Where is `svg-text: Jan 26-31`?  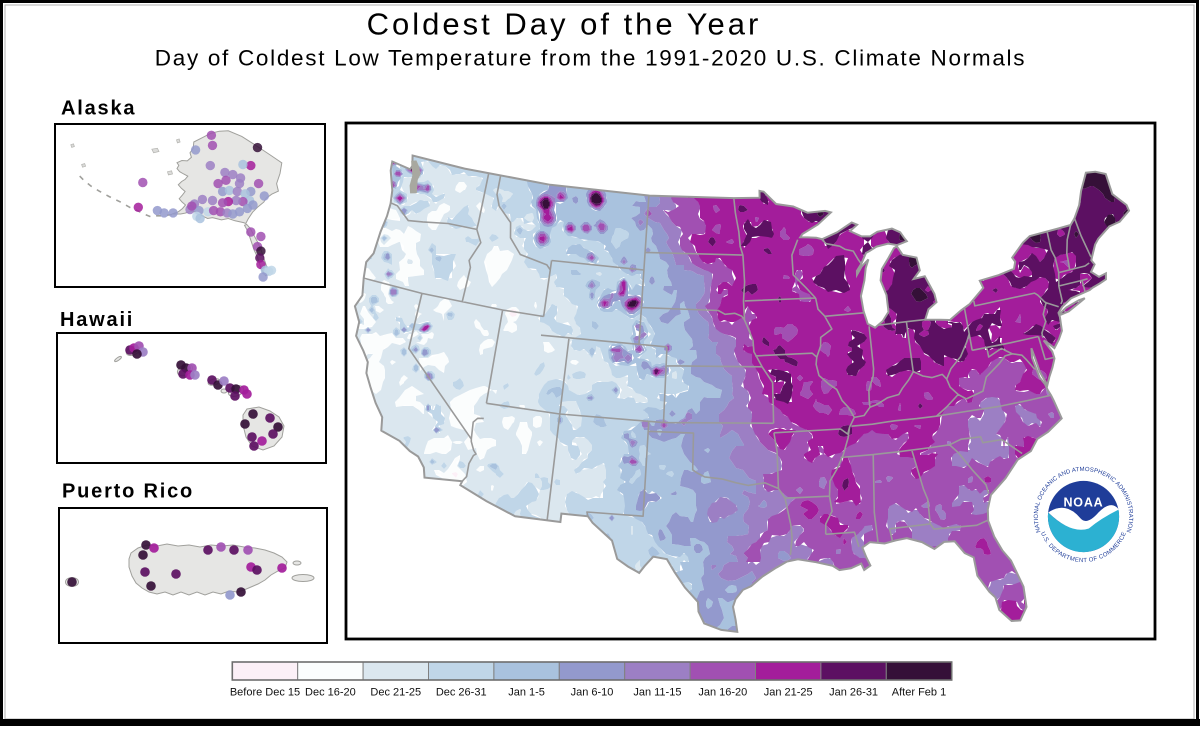 svg-text: Jan 26-31 is located at coordinates (853, 693).